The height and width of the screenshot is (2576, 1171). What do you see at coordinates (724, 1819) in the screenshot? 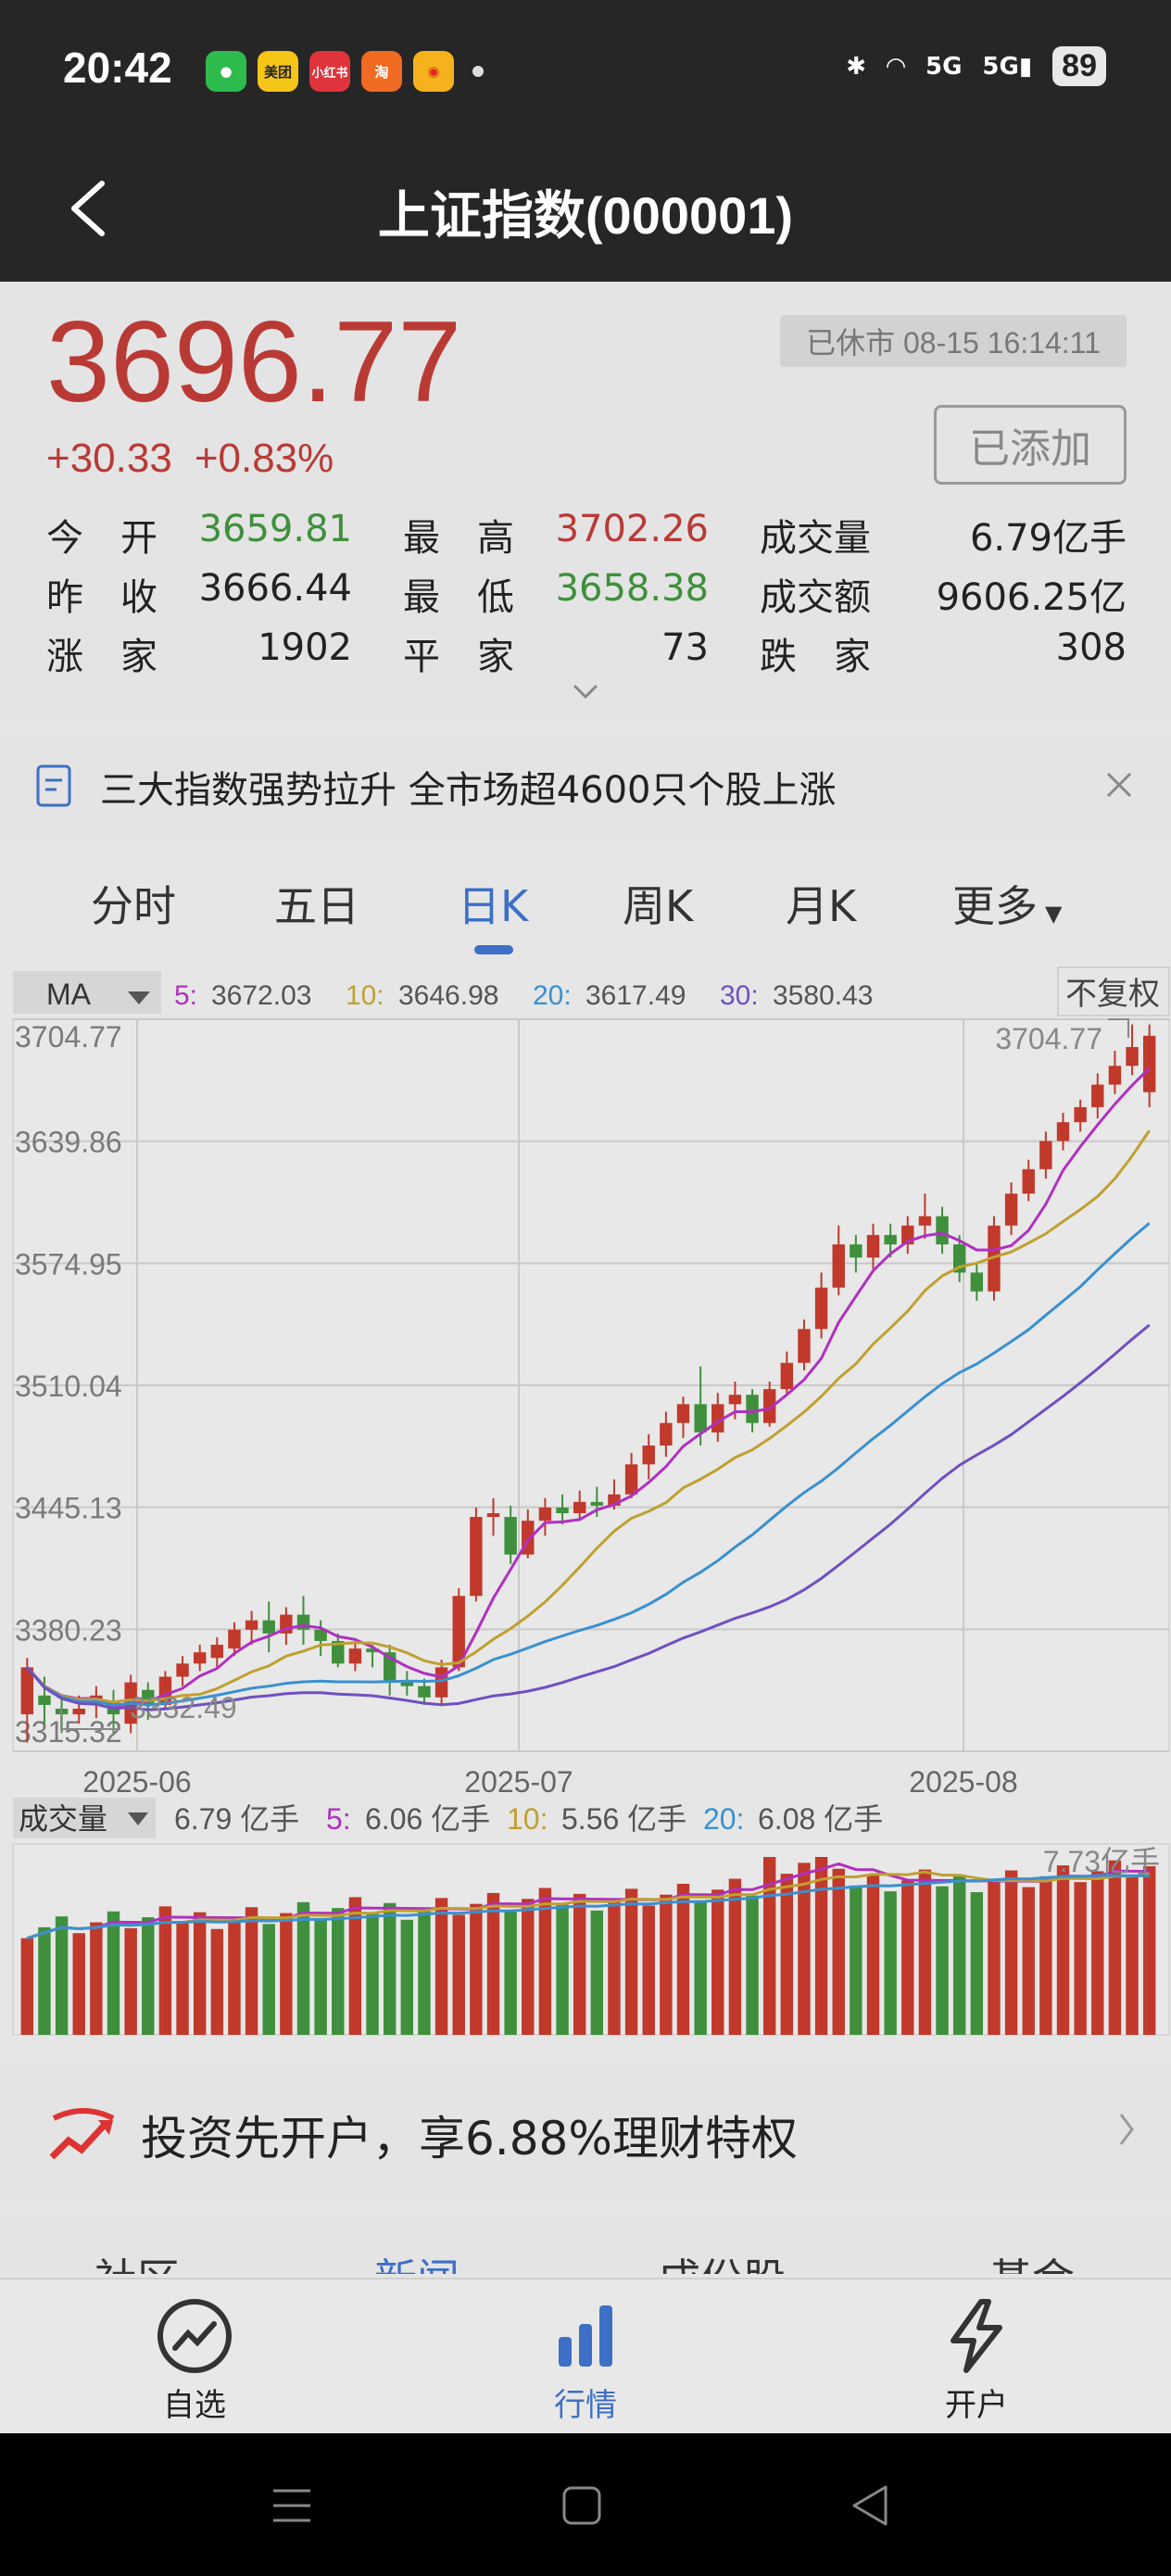
I see `volume-ma-label: 20:` at bounding box center [724, 1819].